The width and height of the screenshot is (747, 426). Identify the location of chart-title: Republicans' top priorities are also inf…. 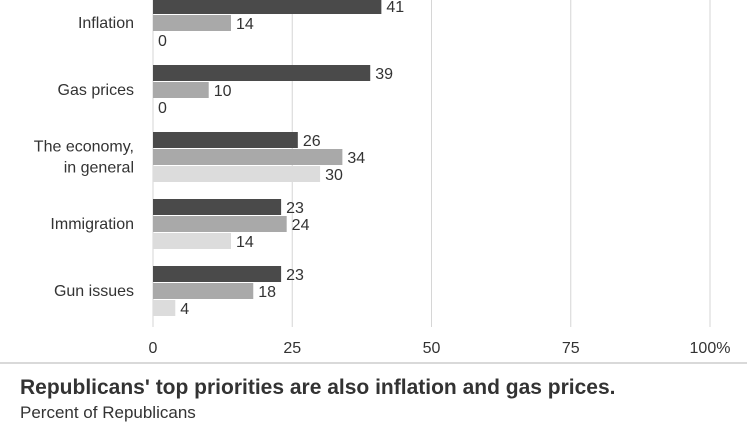
(318, 387).